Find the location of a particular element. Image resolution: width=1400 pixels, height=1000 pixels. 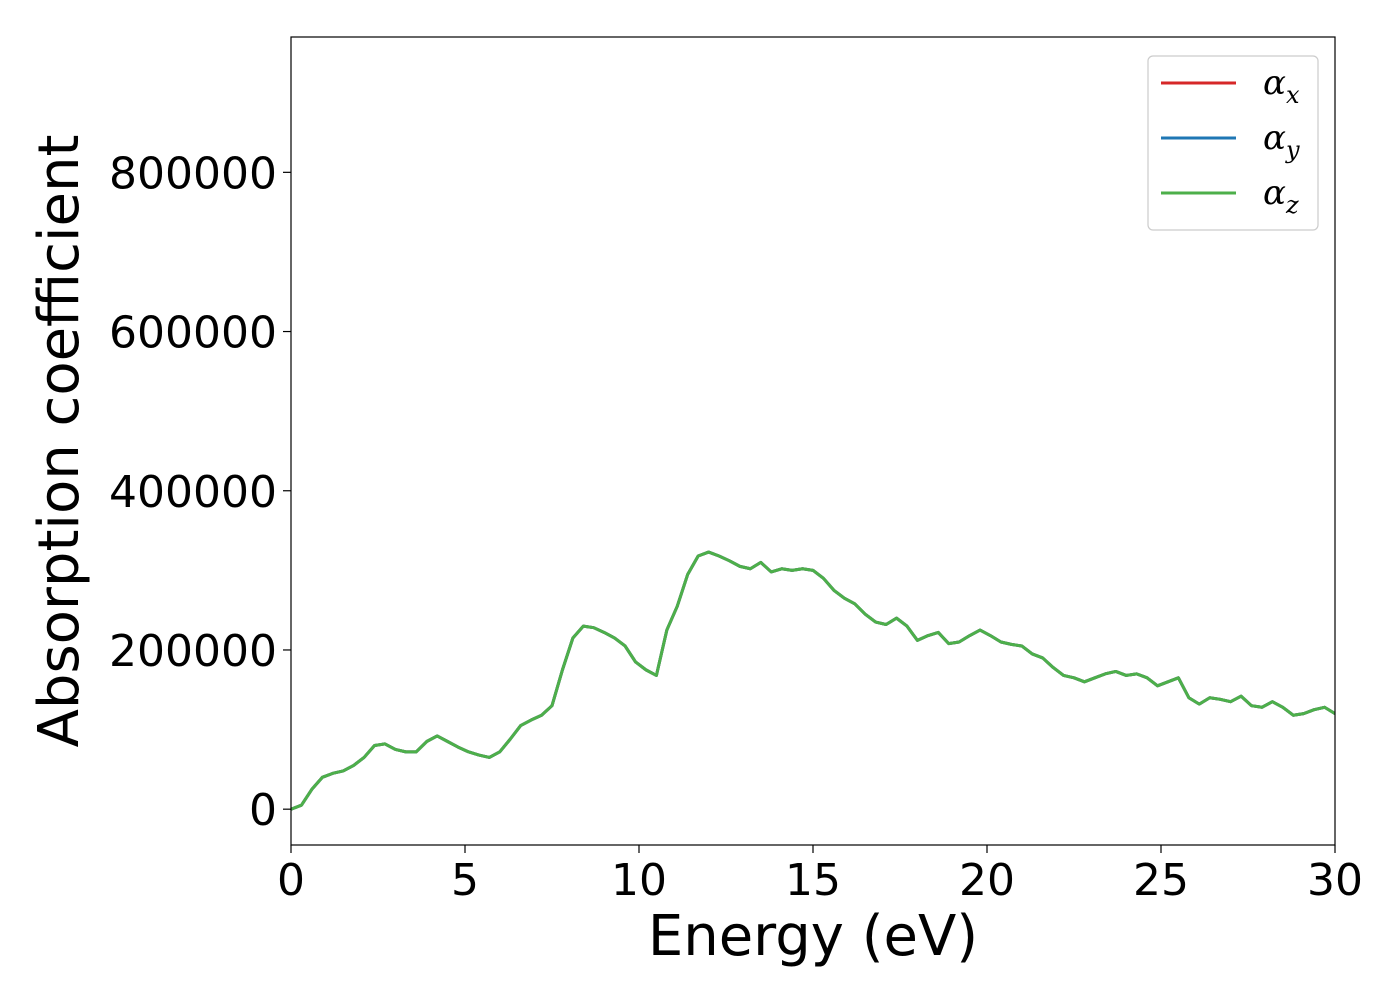

x-tick-label: 20 is located at coordinates (987, 880).